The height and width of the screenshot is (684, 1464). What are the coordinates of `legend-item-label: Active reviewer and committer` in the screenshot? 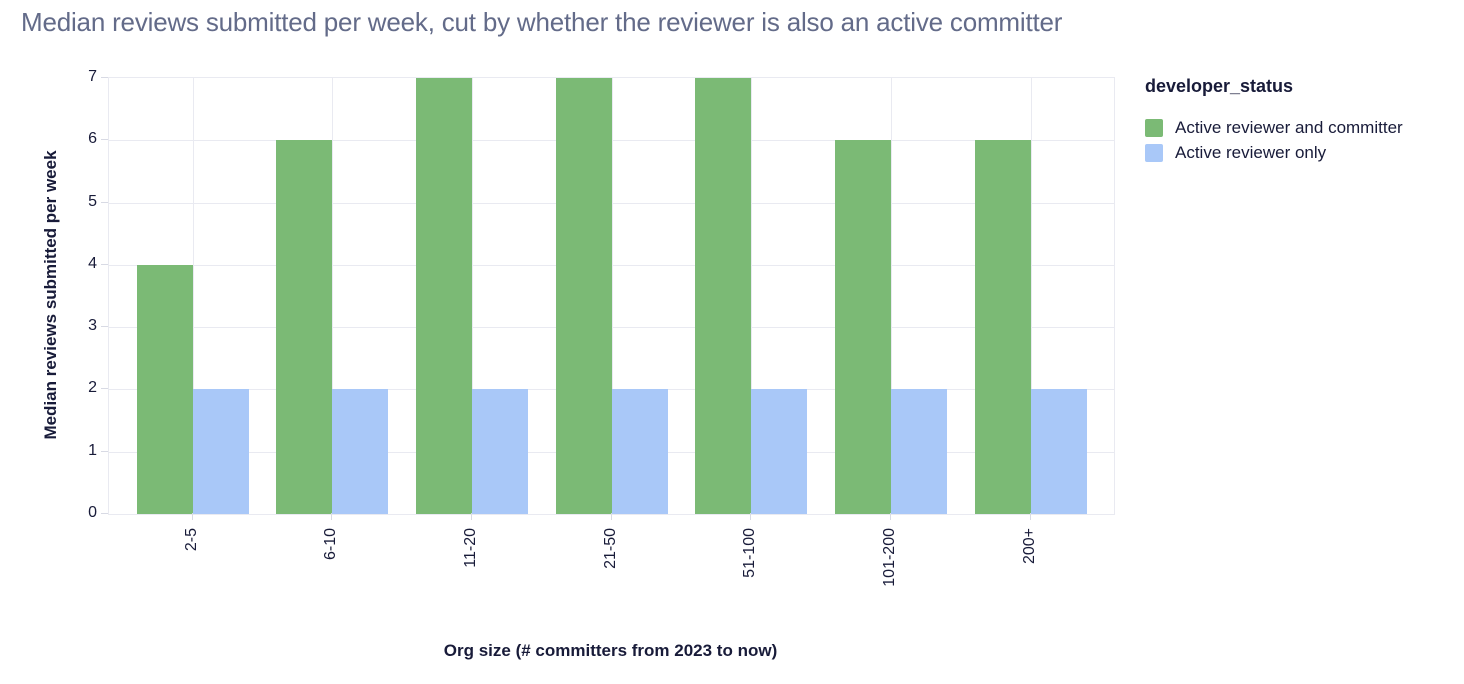 It's located at (1289, 127).